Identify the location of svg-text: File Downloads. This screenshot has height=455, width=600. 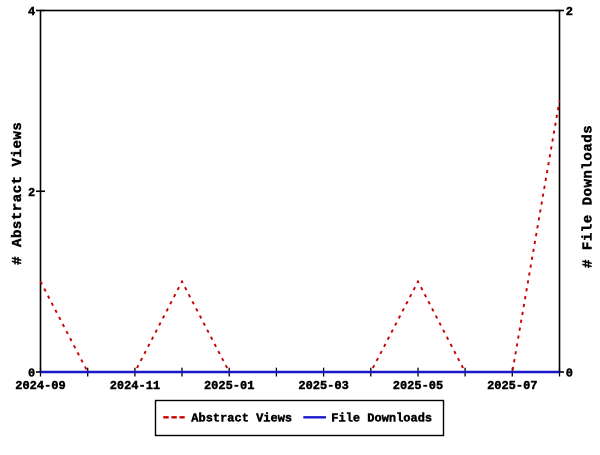
(381, 418).